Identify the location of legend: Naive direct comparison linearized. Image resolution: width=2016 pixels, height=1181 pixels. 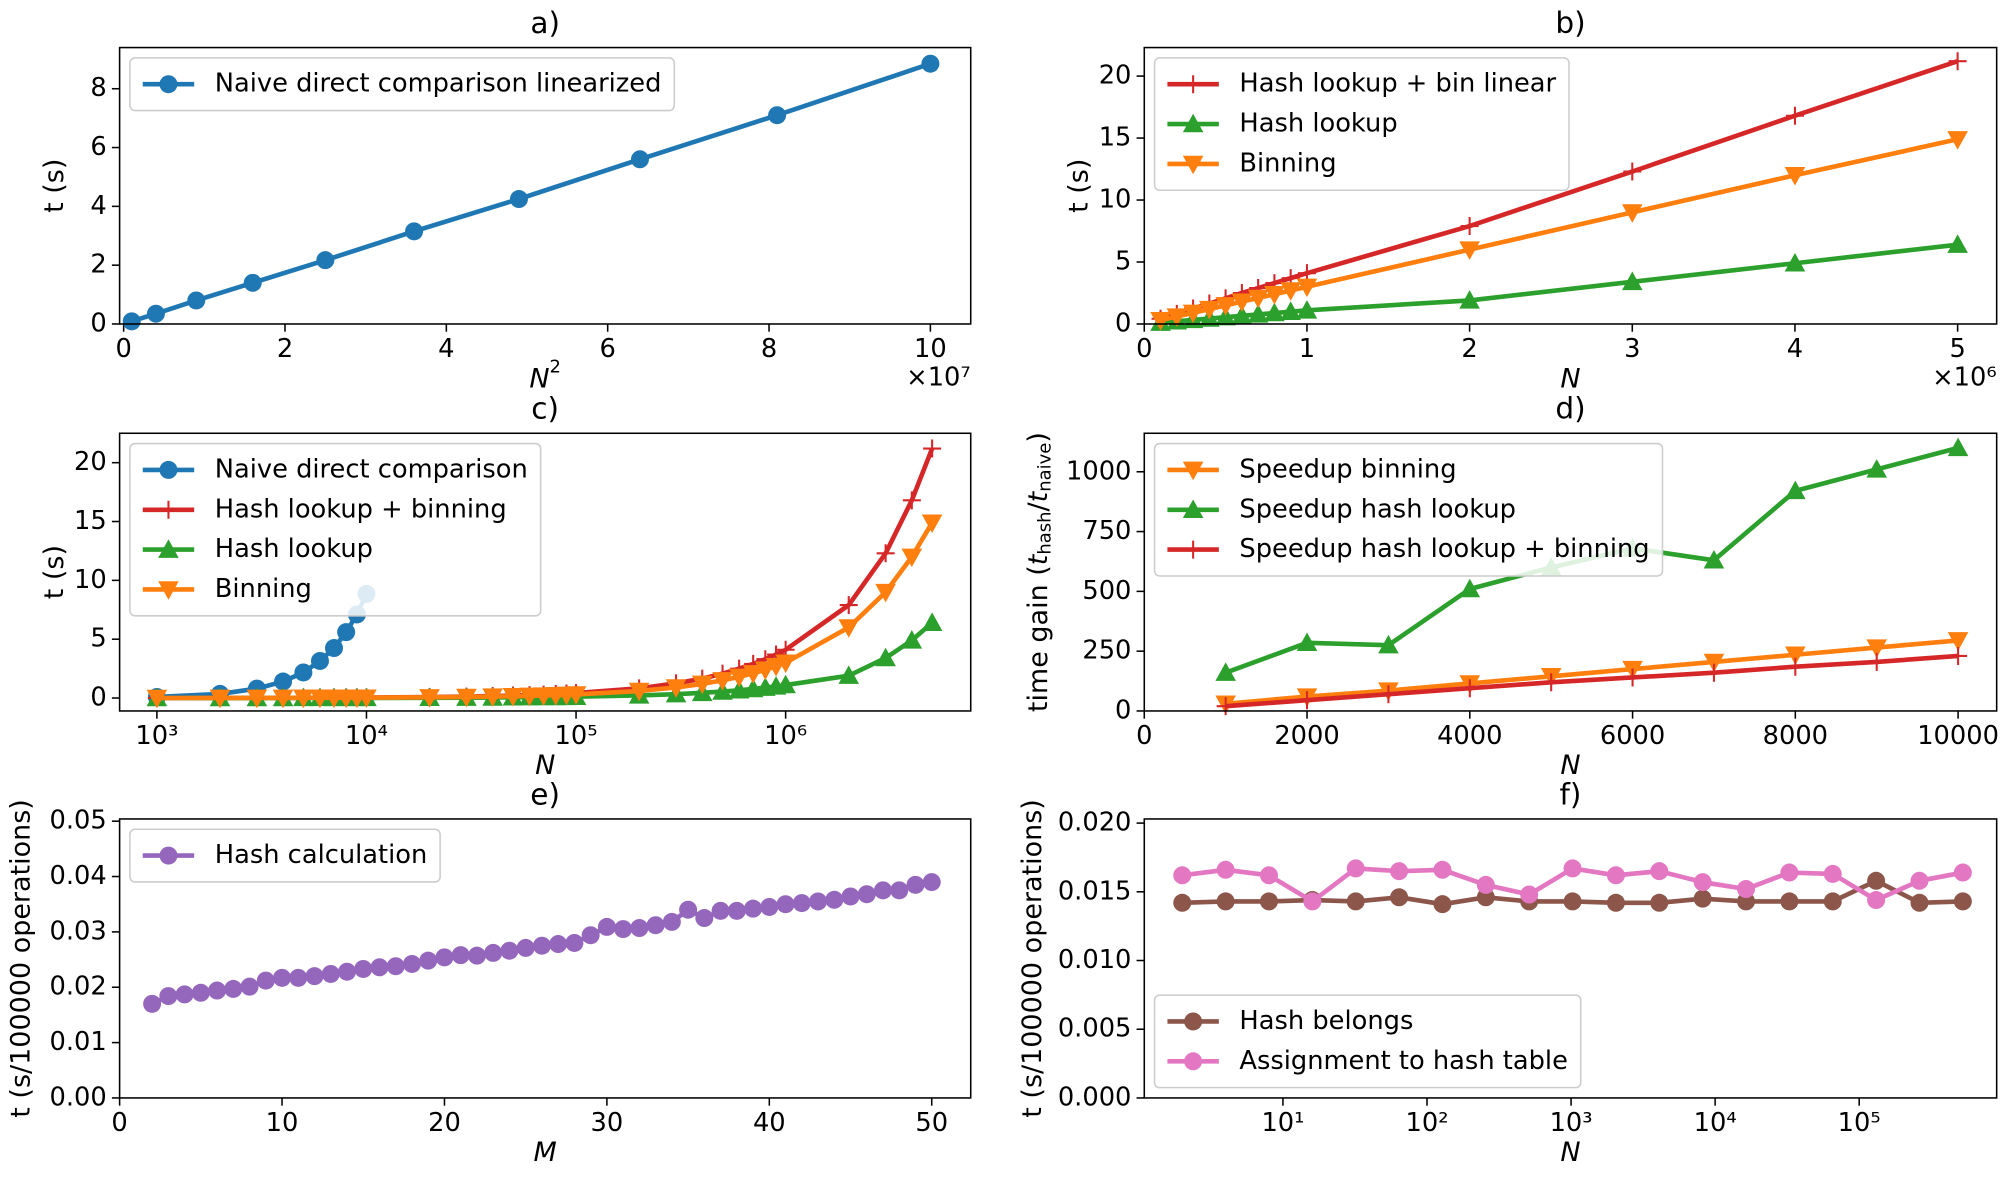
(402, 84).